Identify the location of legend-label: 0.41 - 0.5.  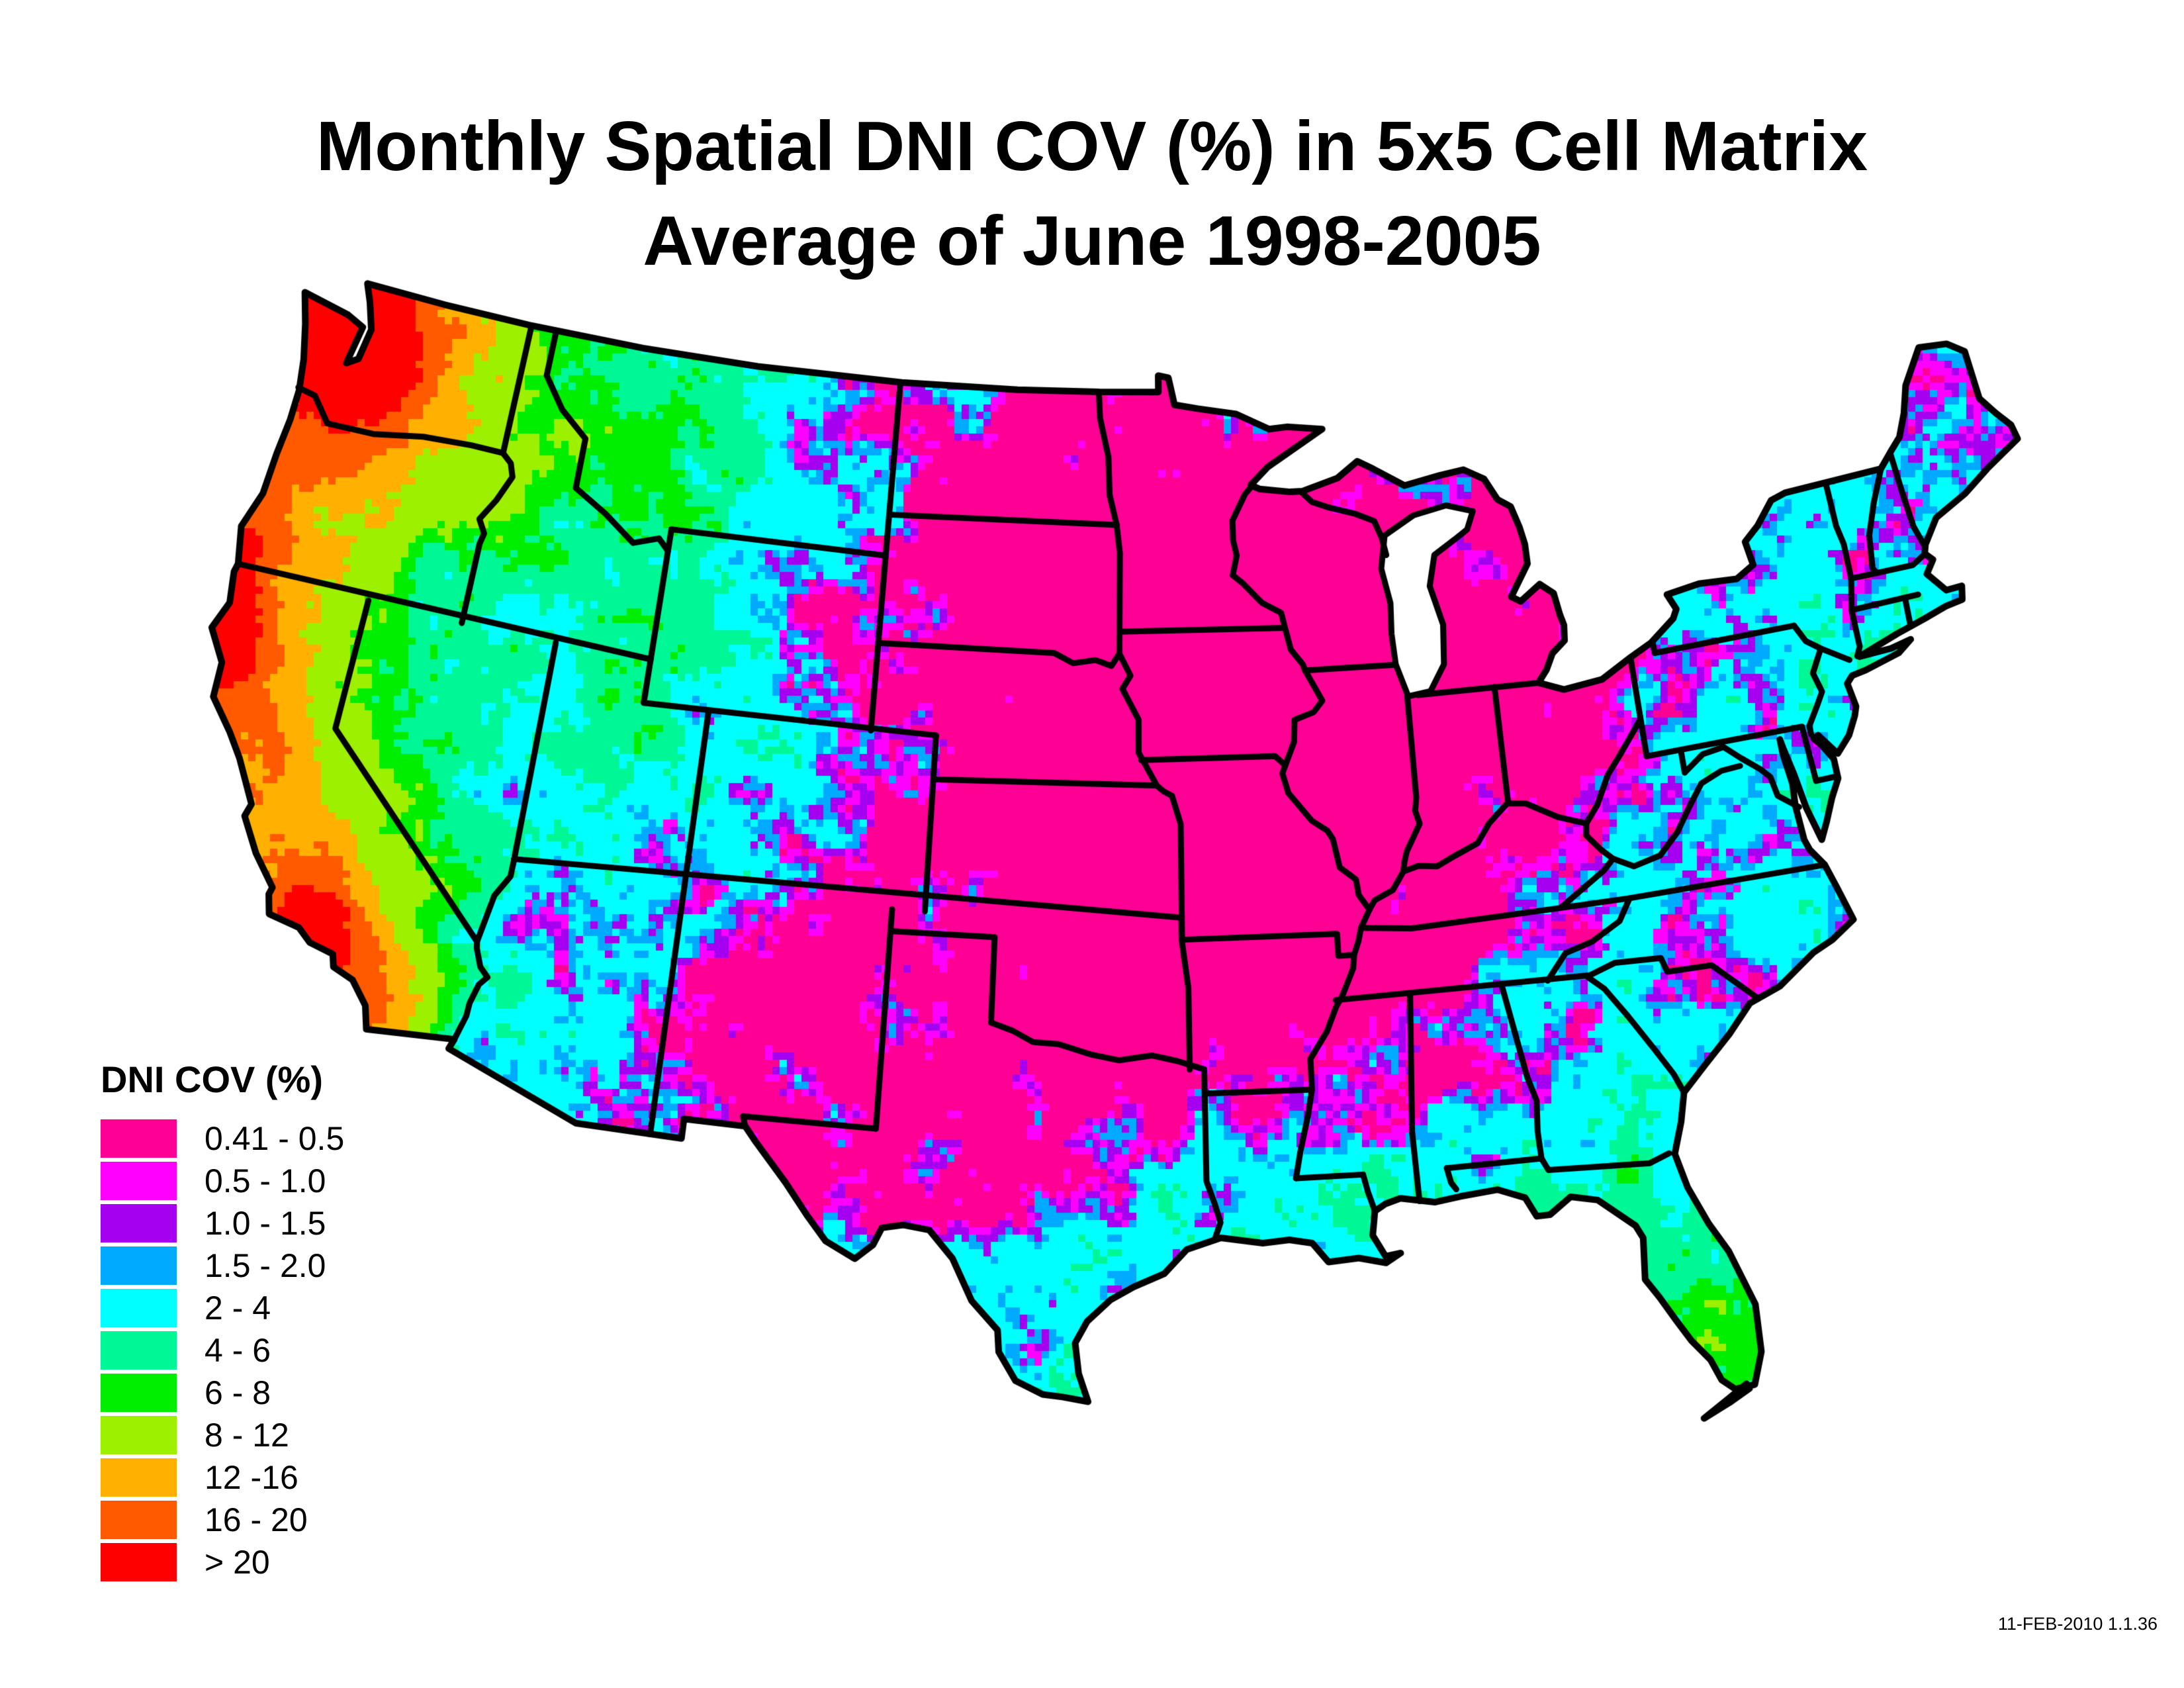
(275, 1138).